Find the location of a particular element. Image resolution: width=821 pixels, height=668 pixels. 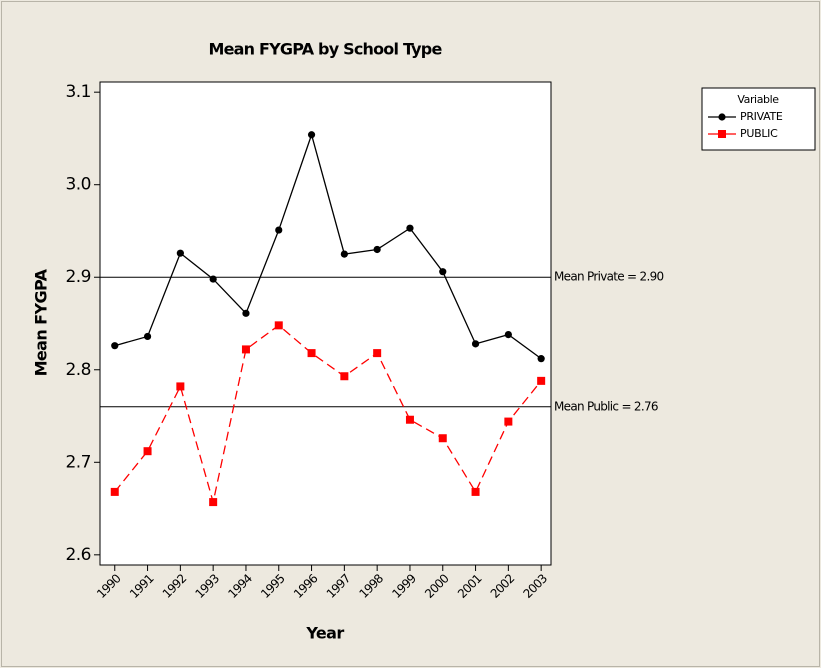

y-tick-label: 3.0 is located at coordinates (78, 185).